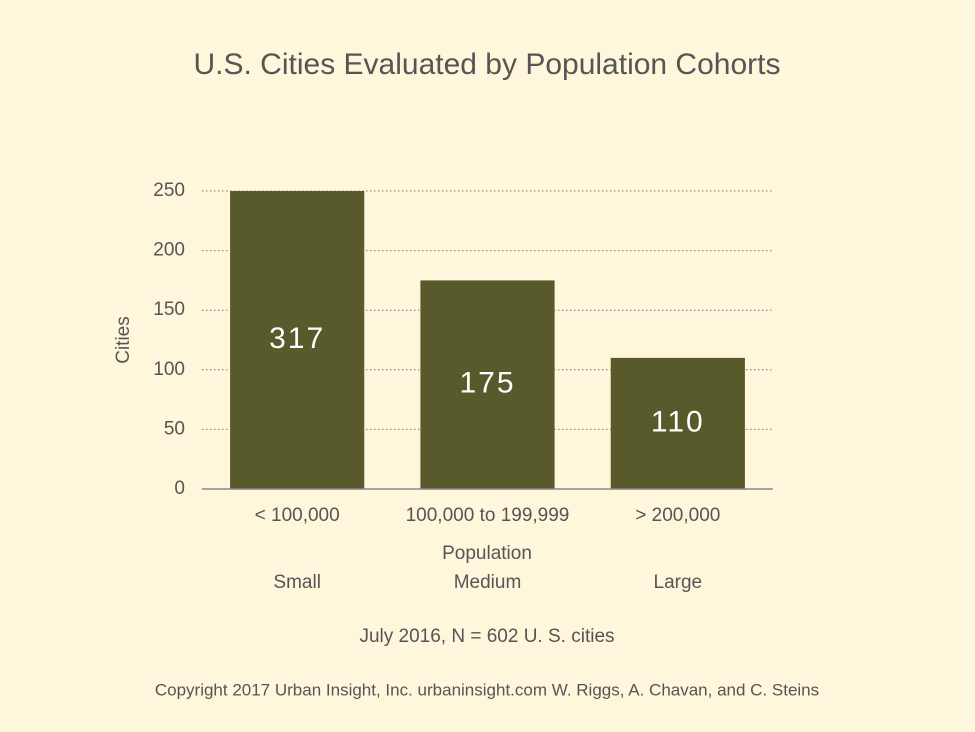  What do you see at coordinates (488, 515) in the screenshot?
I see `x-tick-label: 100,000 to 199,999` at bounding box center [488, 515].